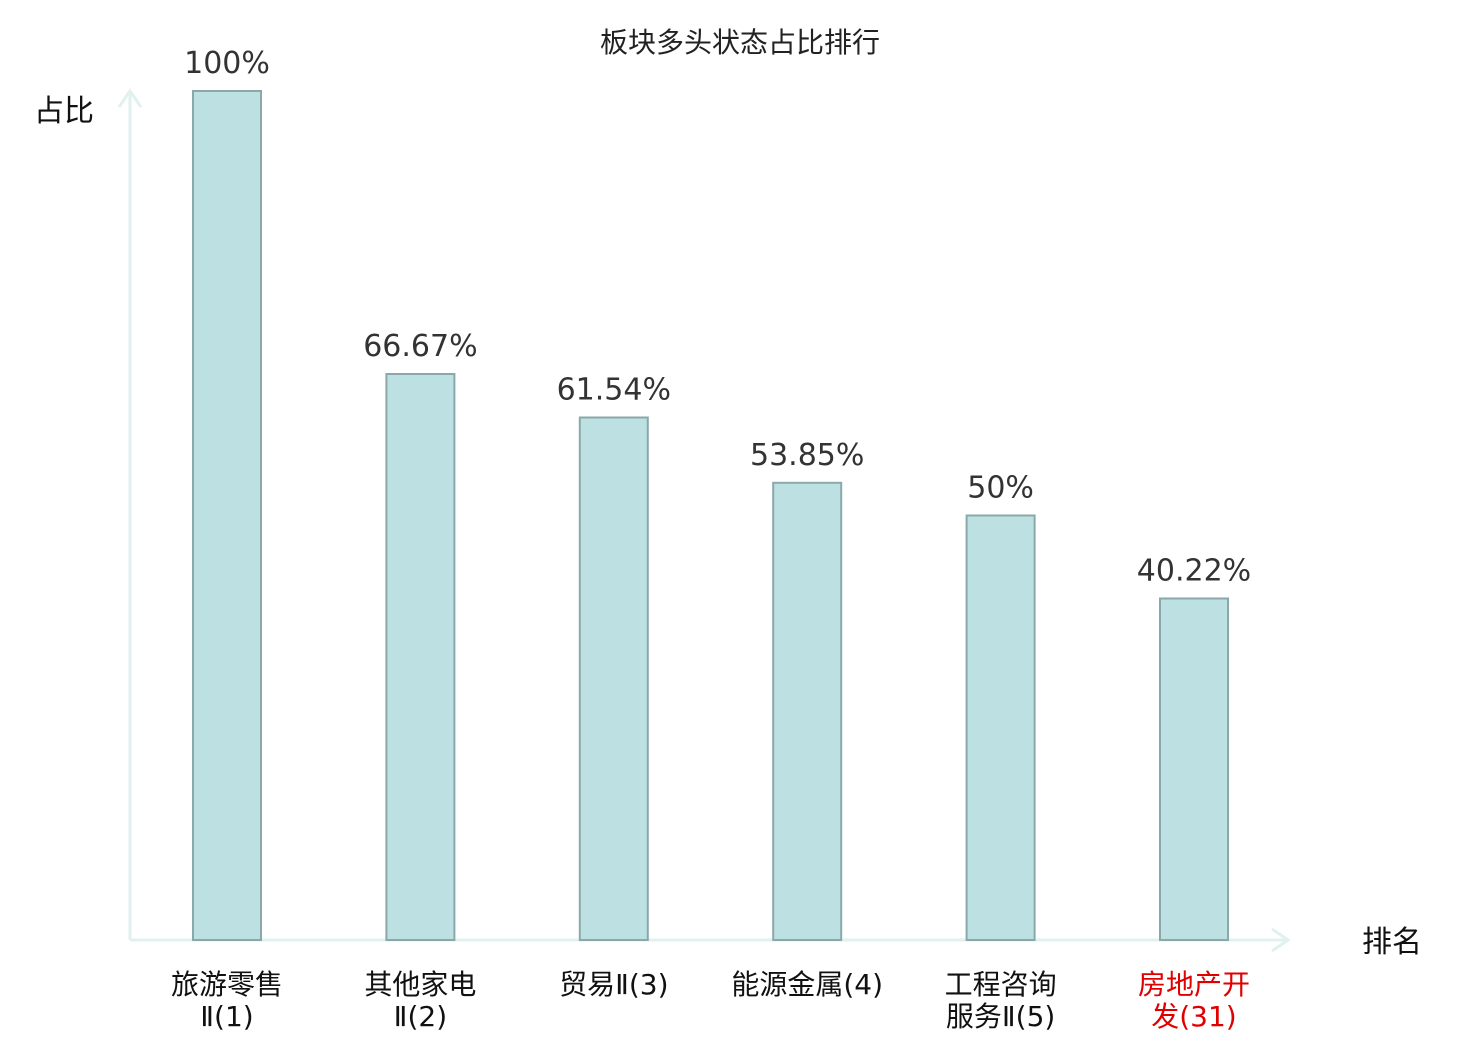  Describe the element at coordinates (1000, 488) in the screenshot. I see `value-label-4: 50%` at that location.